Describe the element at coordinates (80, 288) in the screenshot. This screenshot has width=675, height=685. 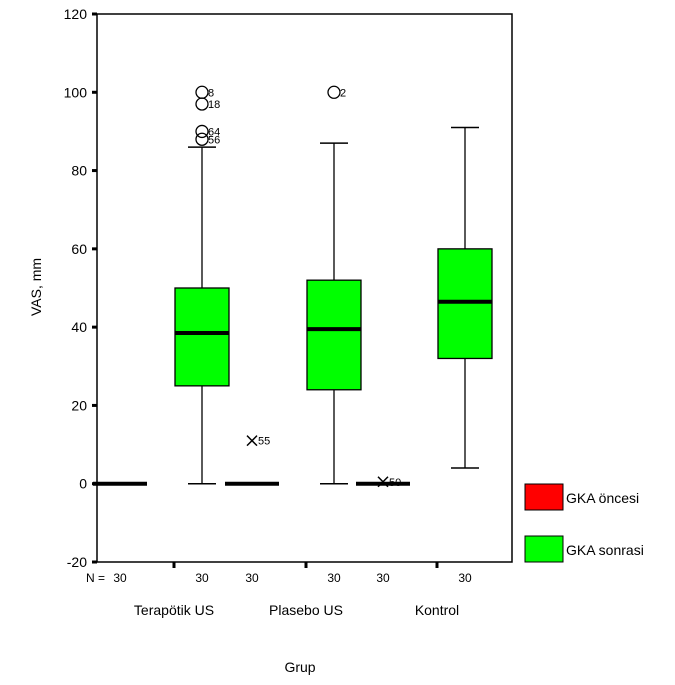
I see `y-axis: -20 0 20 40 60 80 100 120` at that location.